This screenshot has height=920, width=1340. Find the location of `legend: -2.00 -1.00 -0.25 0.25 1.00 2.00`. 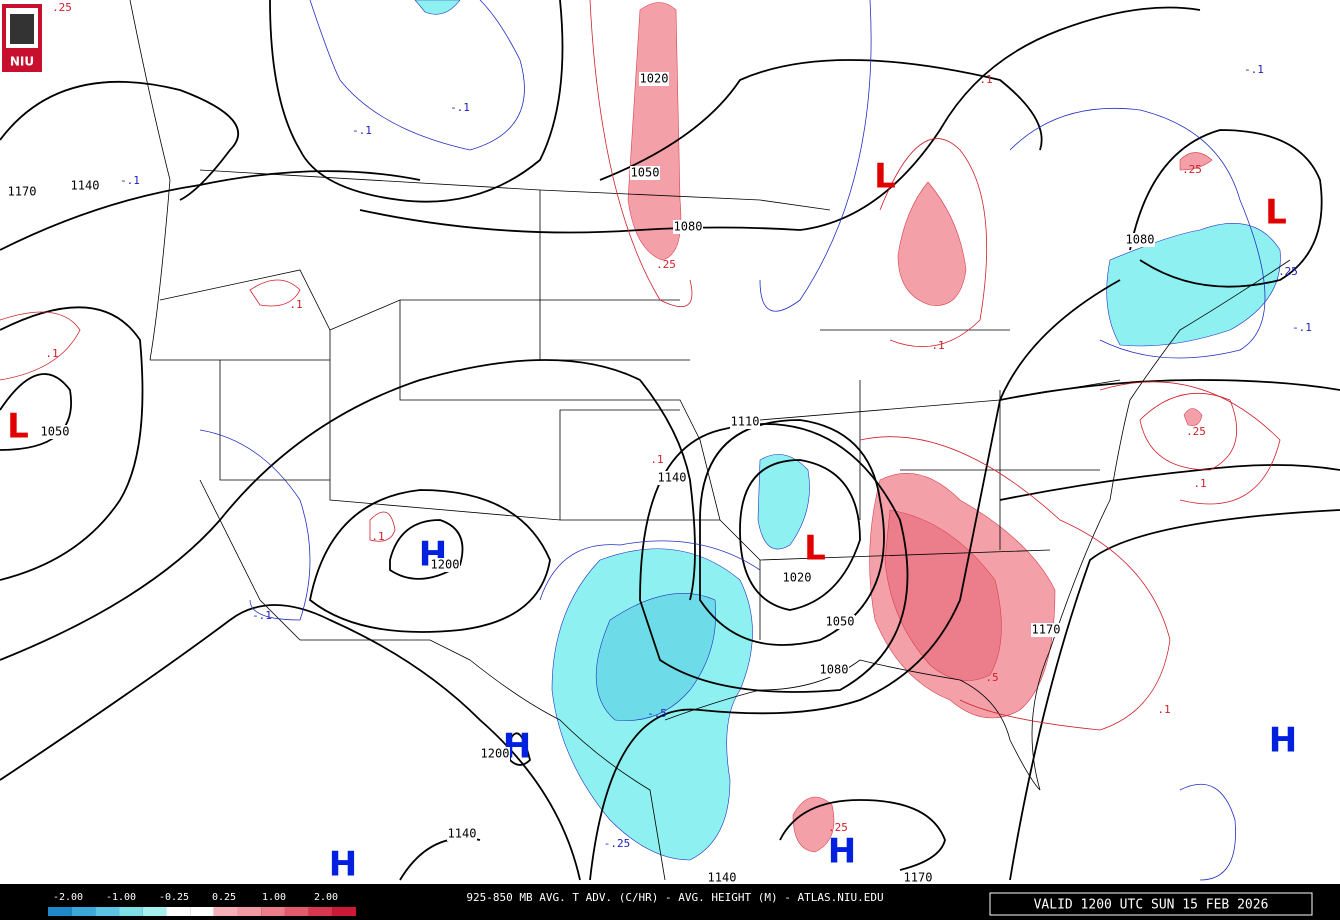

legend: -2.00 -1.00 -0.25 0.25 1.00 2.00 is located at coordinates (202, 904).